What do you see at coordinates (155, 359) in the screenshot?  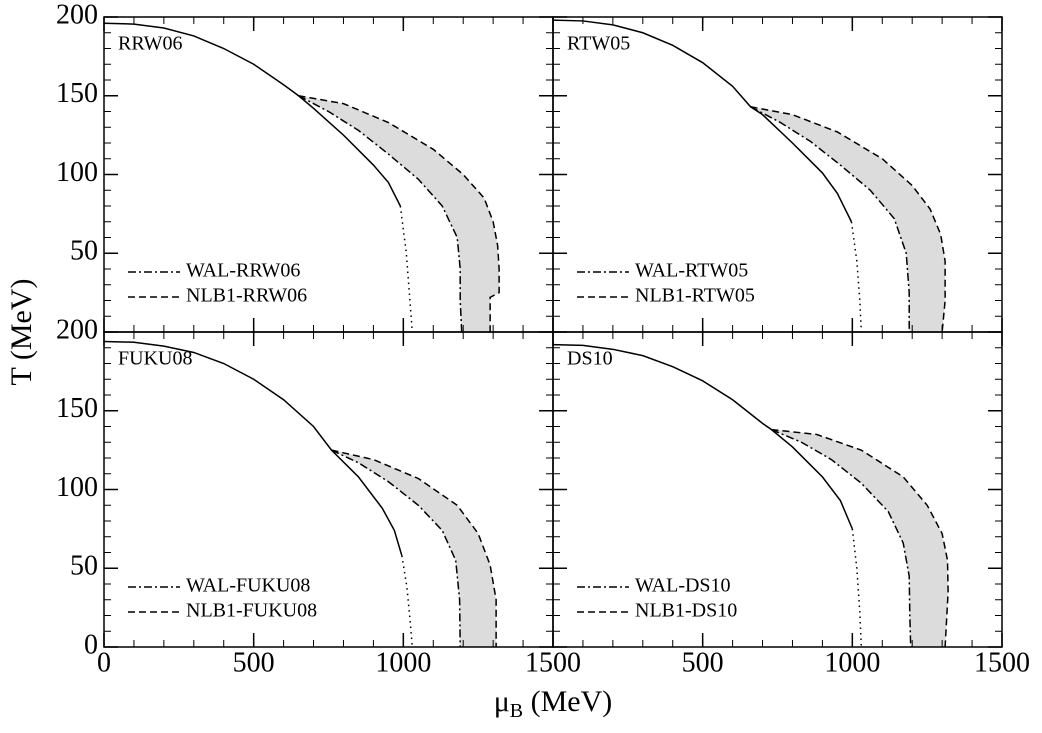 I see `panel-label: FUKU08` at bounding box center [155, 359].